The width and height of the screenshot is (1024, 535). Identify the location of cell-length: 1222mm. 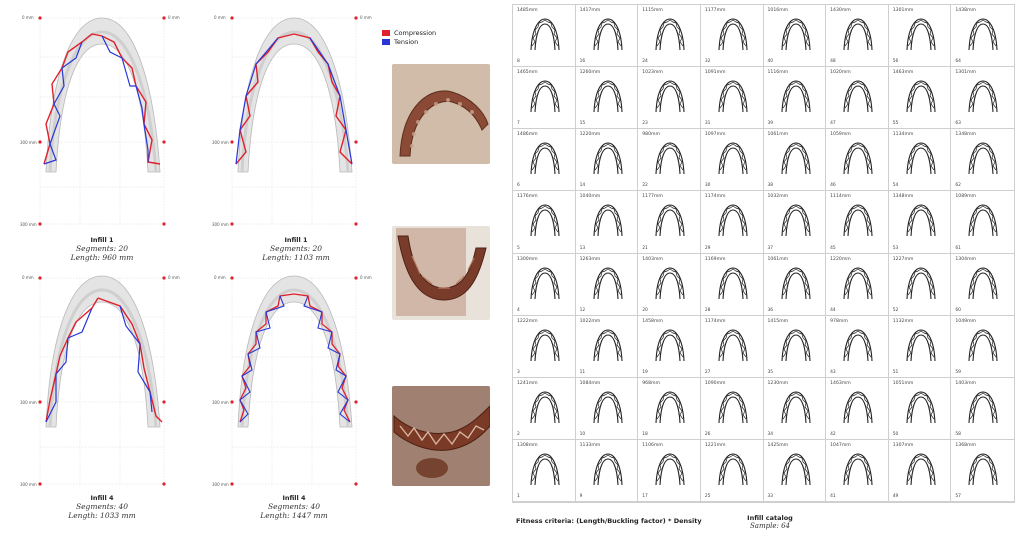
(527, 321).